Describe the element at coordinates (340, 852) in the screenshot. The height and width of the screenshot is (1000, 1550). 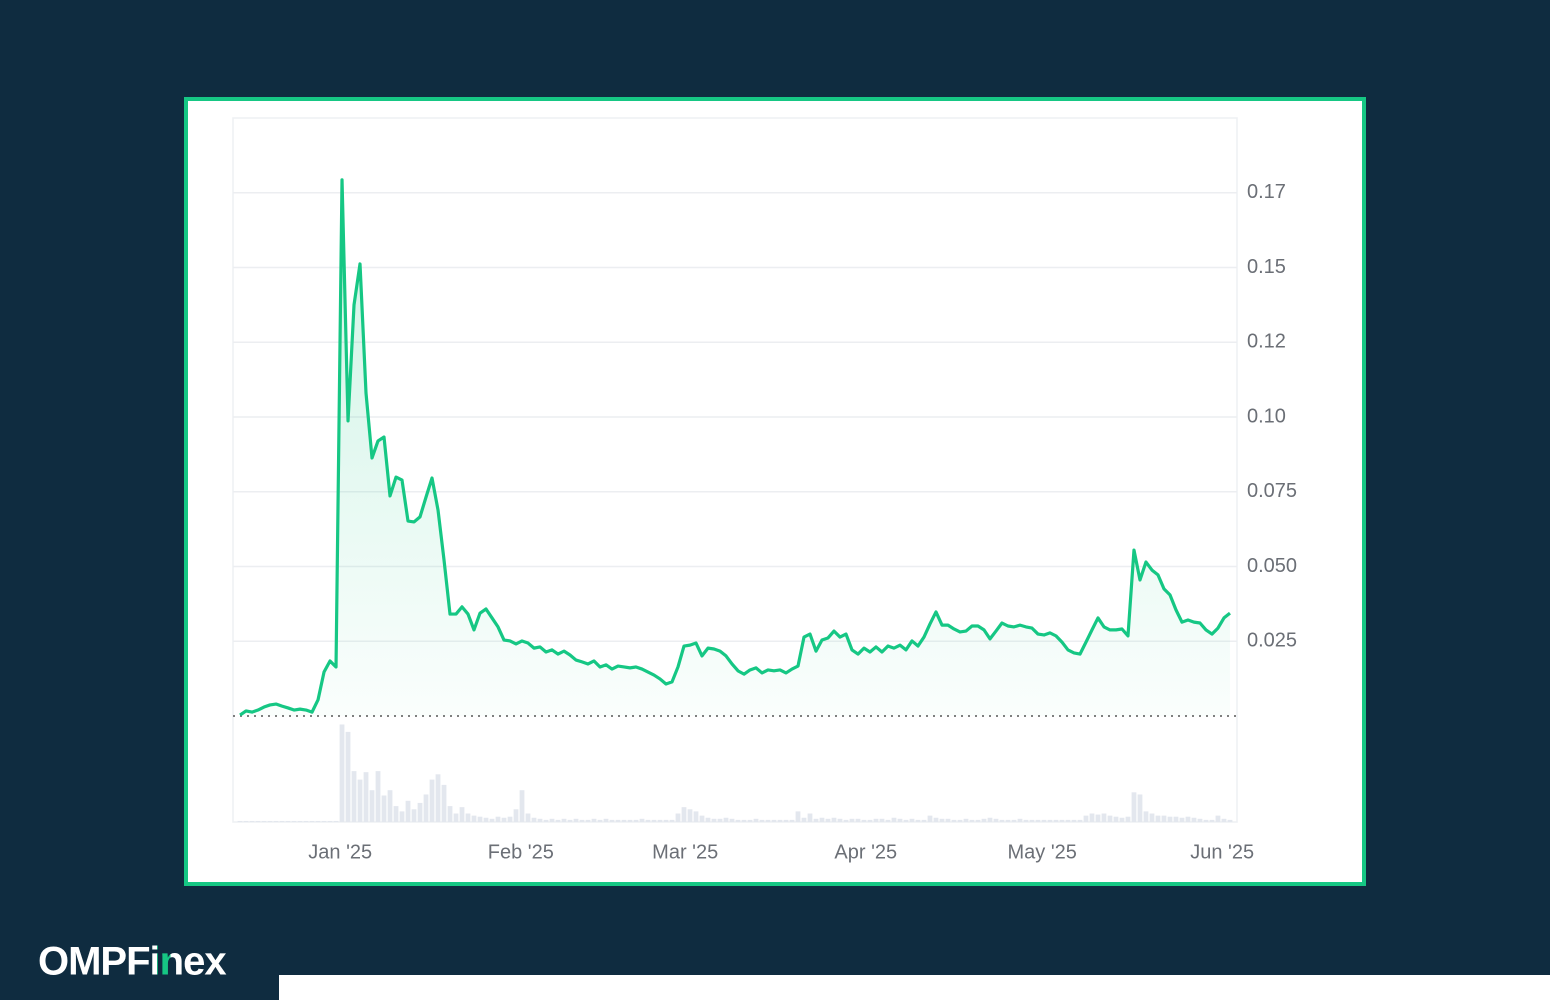
I see `x-tick-label: Jan '25` at that location.